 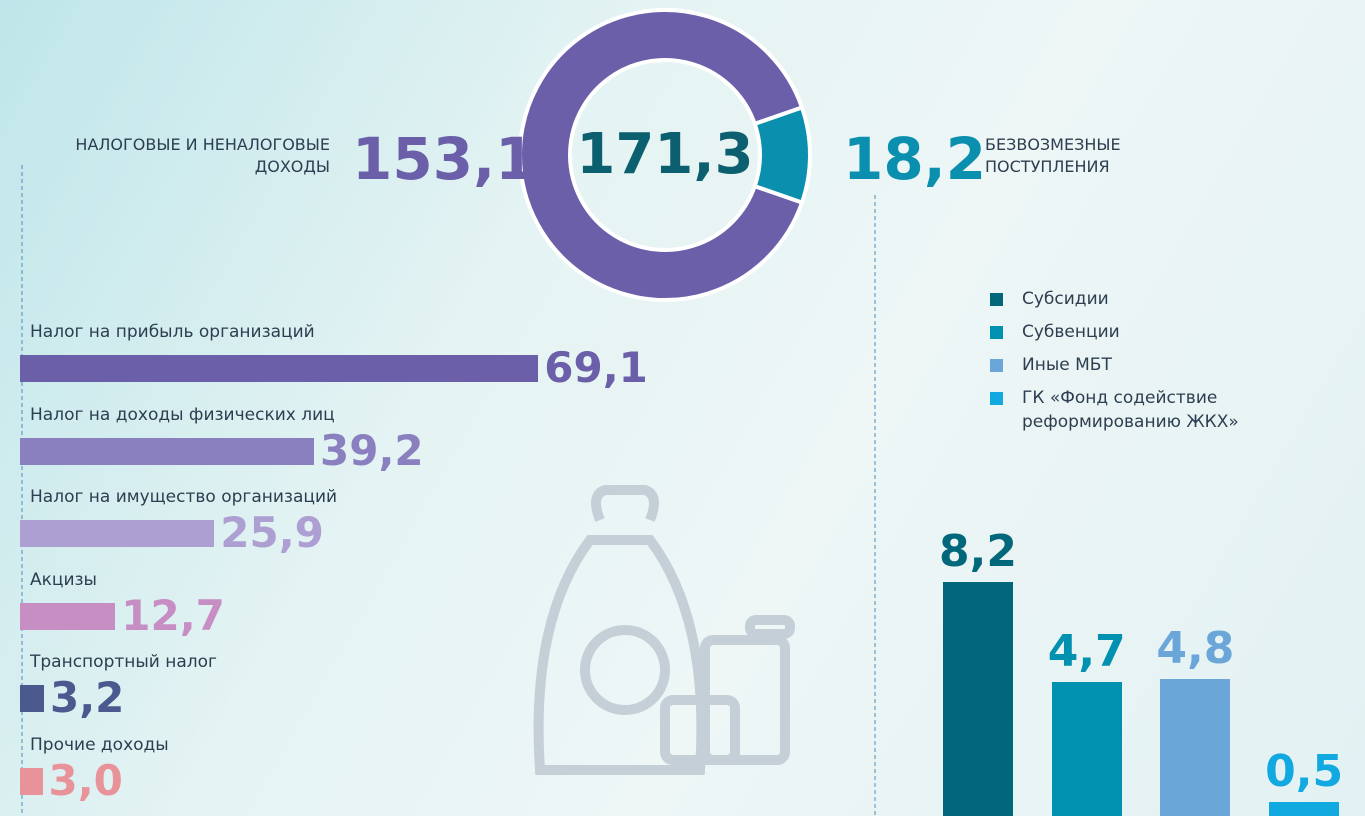 What do you see at coordinates (1067, 365) in the screenshot?
I see `legend-label: Иные МБТ` at bounding box center [1067, 365].